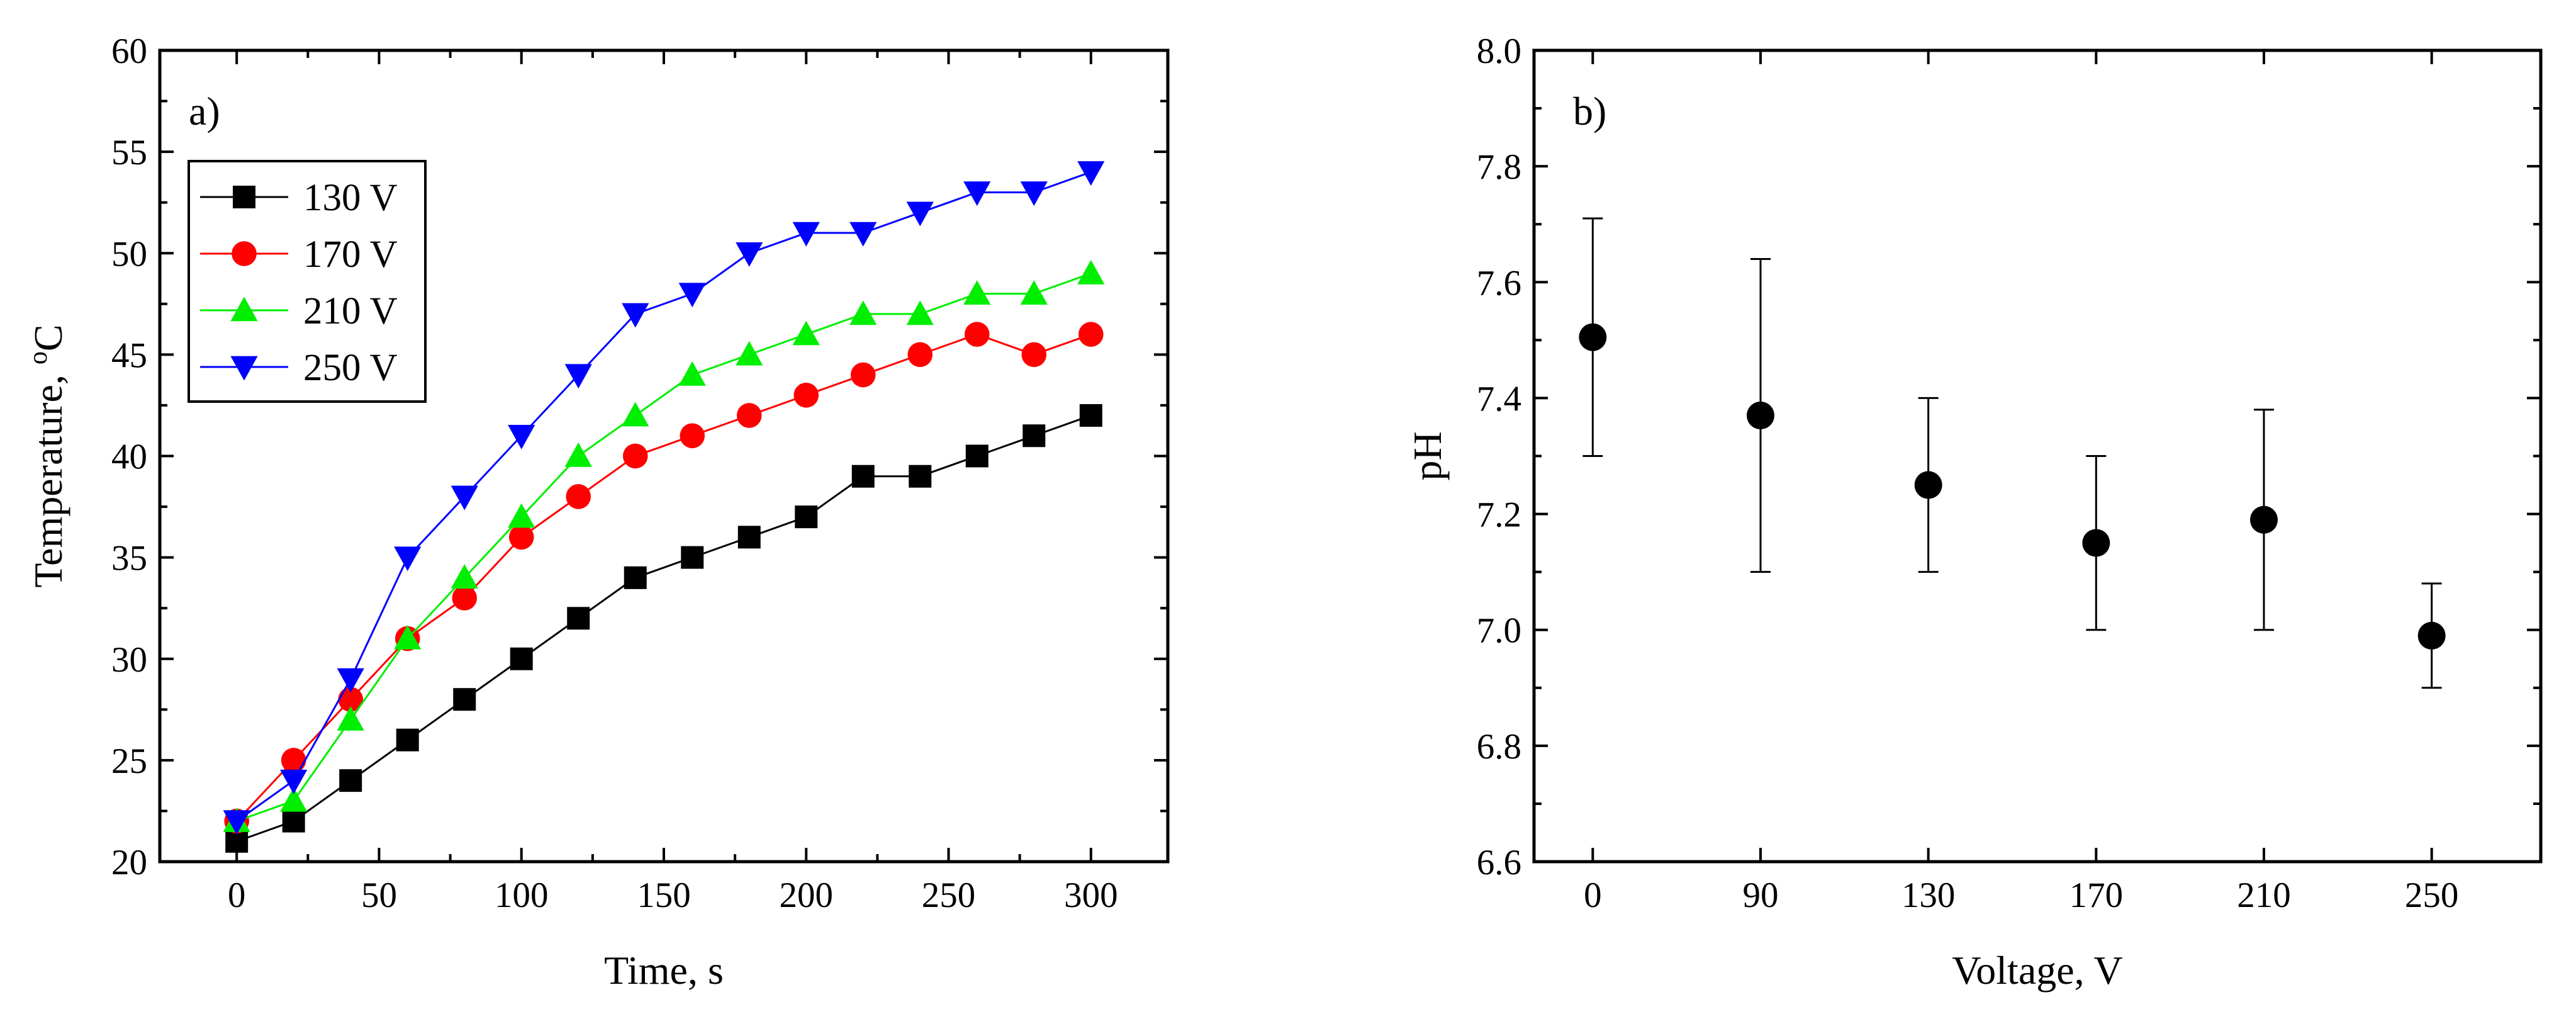  What do you see at coordinates (522, 895) in the screenshot?
I see `x-tick-label: 100` at bounding box center [522, 895].